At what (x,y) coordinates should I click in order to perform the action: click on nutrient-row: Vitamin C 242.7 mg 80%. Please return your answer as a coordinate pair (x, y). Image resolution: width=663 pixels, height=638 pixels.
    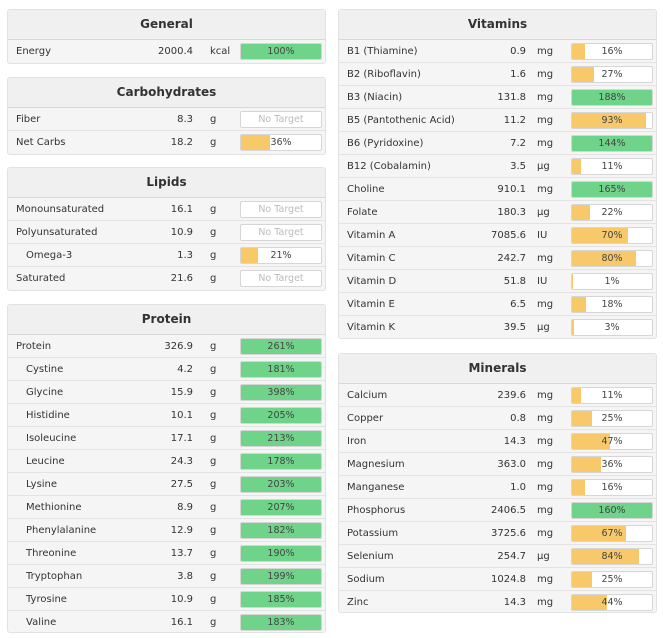
    Looking at the image, I should click on (497, 258).